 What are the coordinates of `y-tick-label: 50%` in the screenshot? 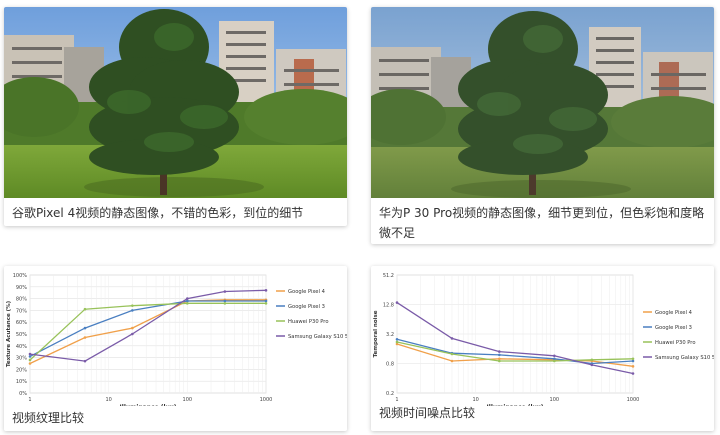 It's located at (21, 335).